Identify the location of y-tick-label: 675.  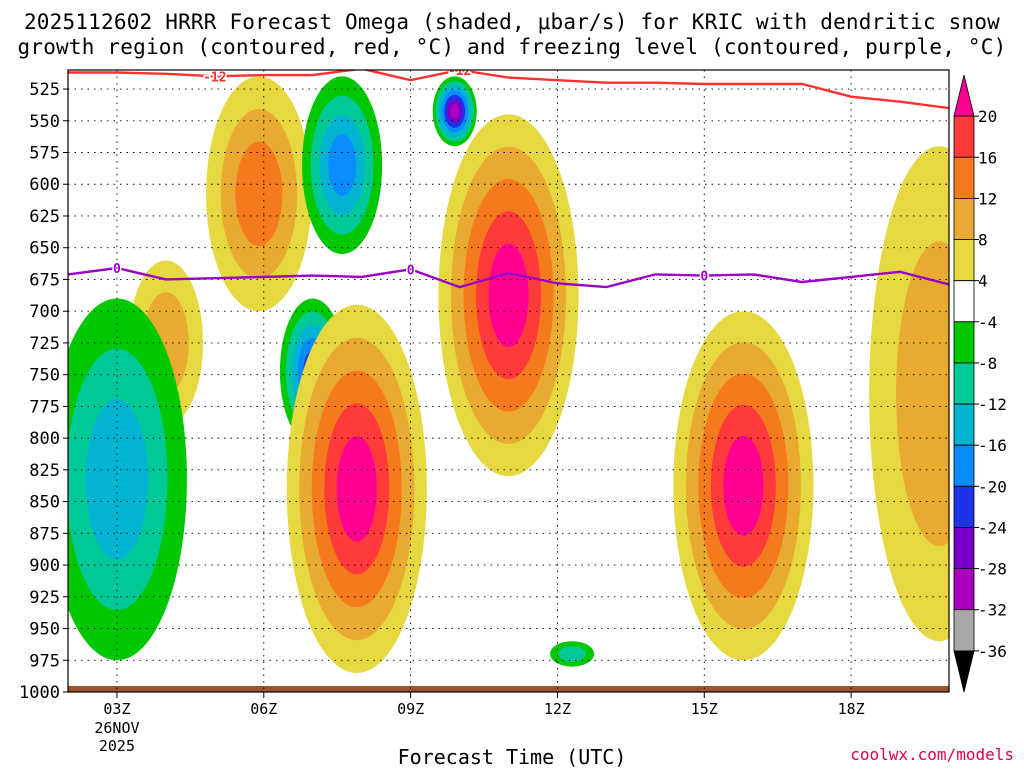
(44, 280).